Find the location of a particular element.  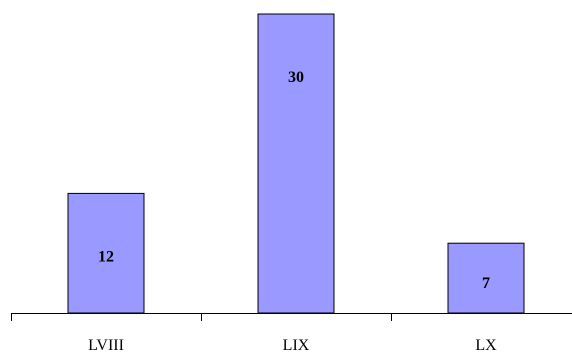

x-tick-label-lix: LIX is located at coordinates (296, 345).